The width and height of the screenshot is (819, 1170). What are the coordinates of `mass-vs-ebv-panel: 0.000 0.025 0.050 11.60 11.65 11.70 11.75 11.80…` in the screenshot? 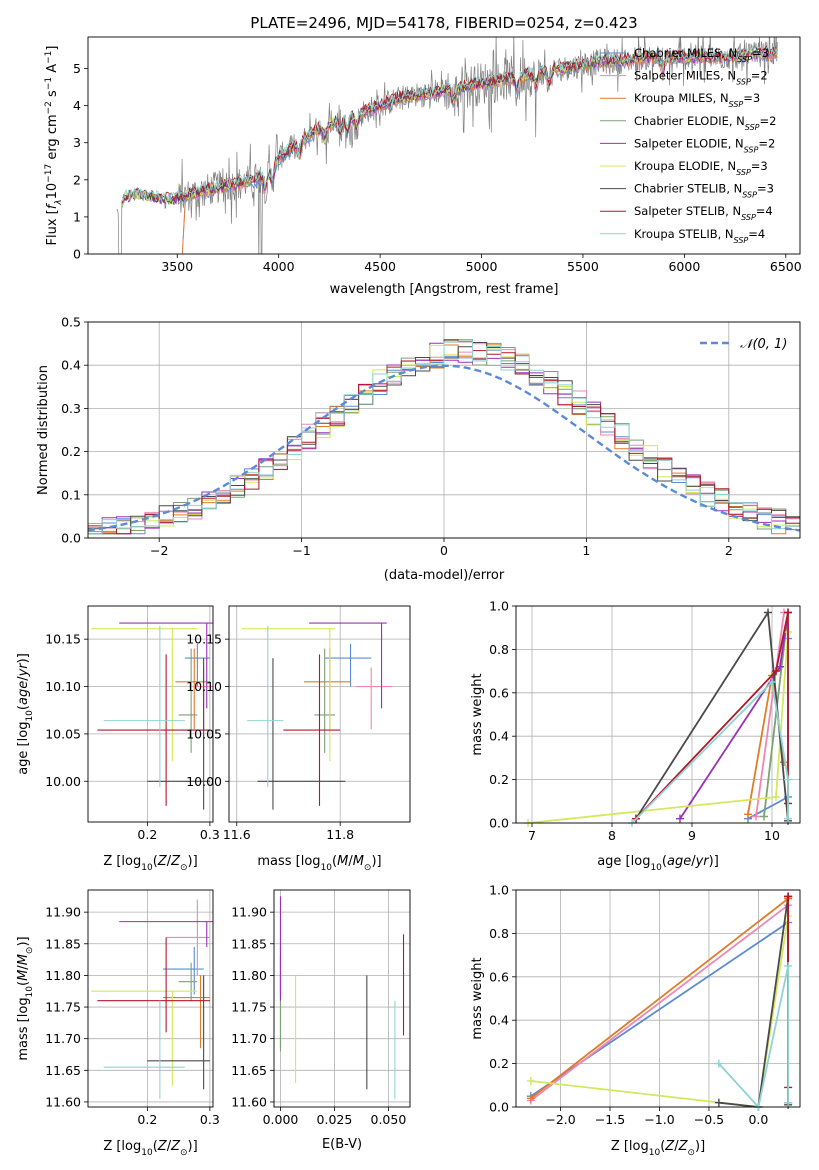 It's located at (321, 1020).